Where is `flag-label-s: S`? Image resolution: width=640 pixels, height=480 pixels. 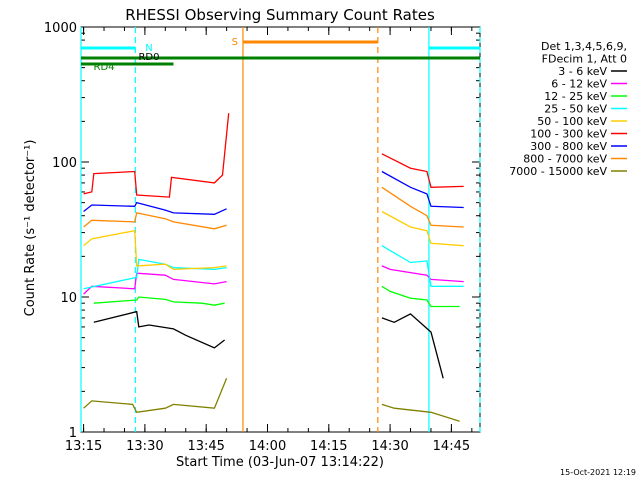
flag-label-s: S is located at coordinates (235, 42).